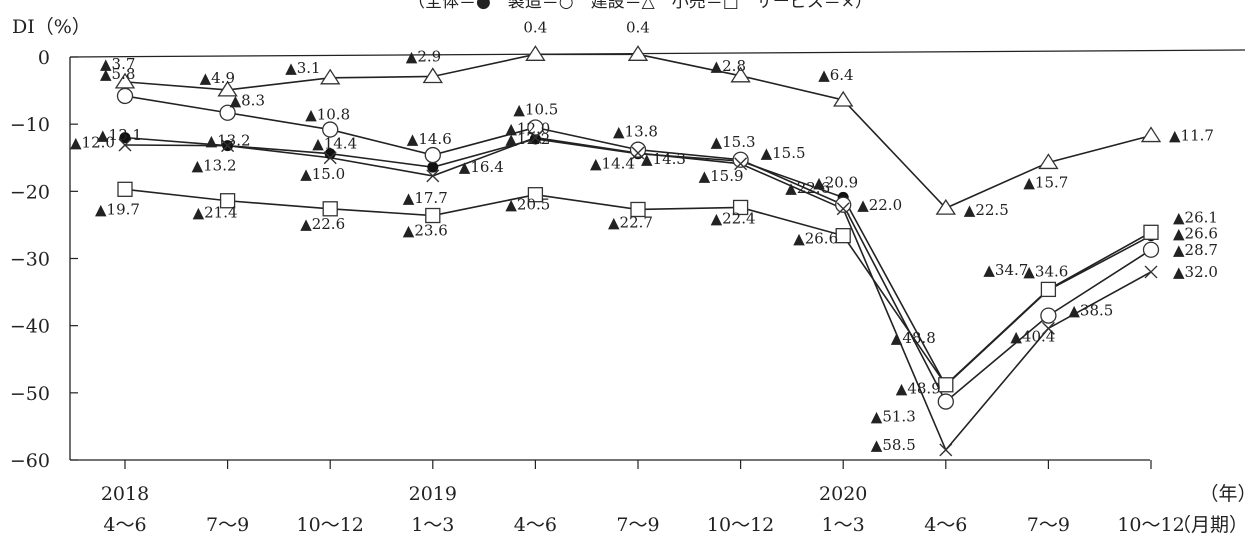 The height and width of the screenshot is (540, 1255). I want to click on x-tick-year-label: 2019, so click(433, 494).